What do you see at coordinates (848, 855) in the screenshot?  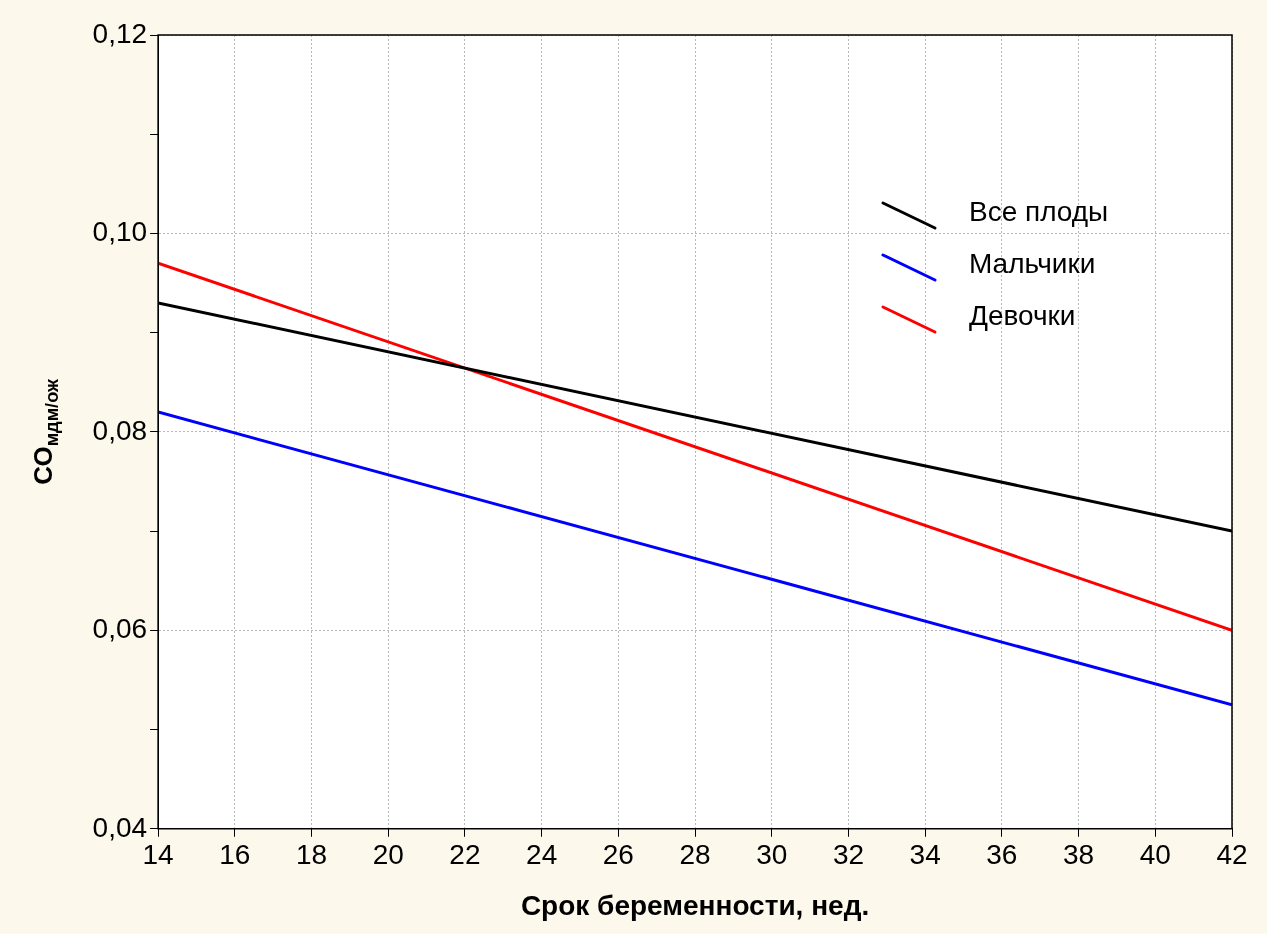 I see `x-tick-label: 32` at bounding box center [848, 855].